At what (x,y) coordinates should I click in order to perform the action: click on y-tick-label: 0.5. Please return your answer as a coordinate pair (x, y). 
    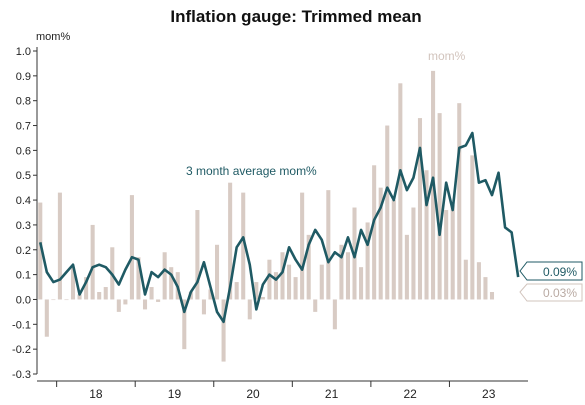
    Looking at the image, I should click on (23, 176).